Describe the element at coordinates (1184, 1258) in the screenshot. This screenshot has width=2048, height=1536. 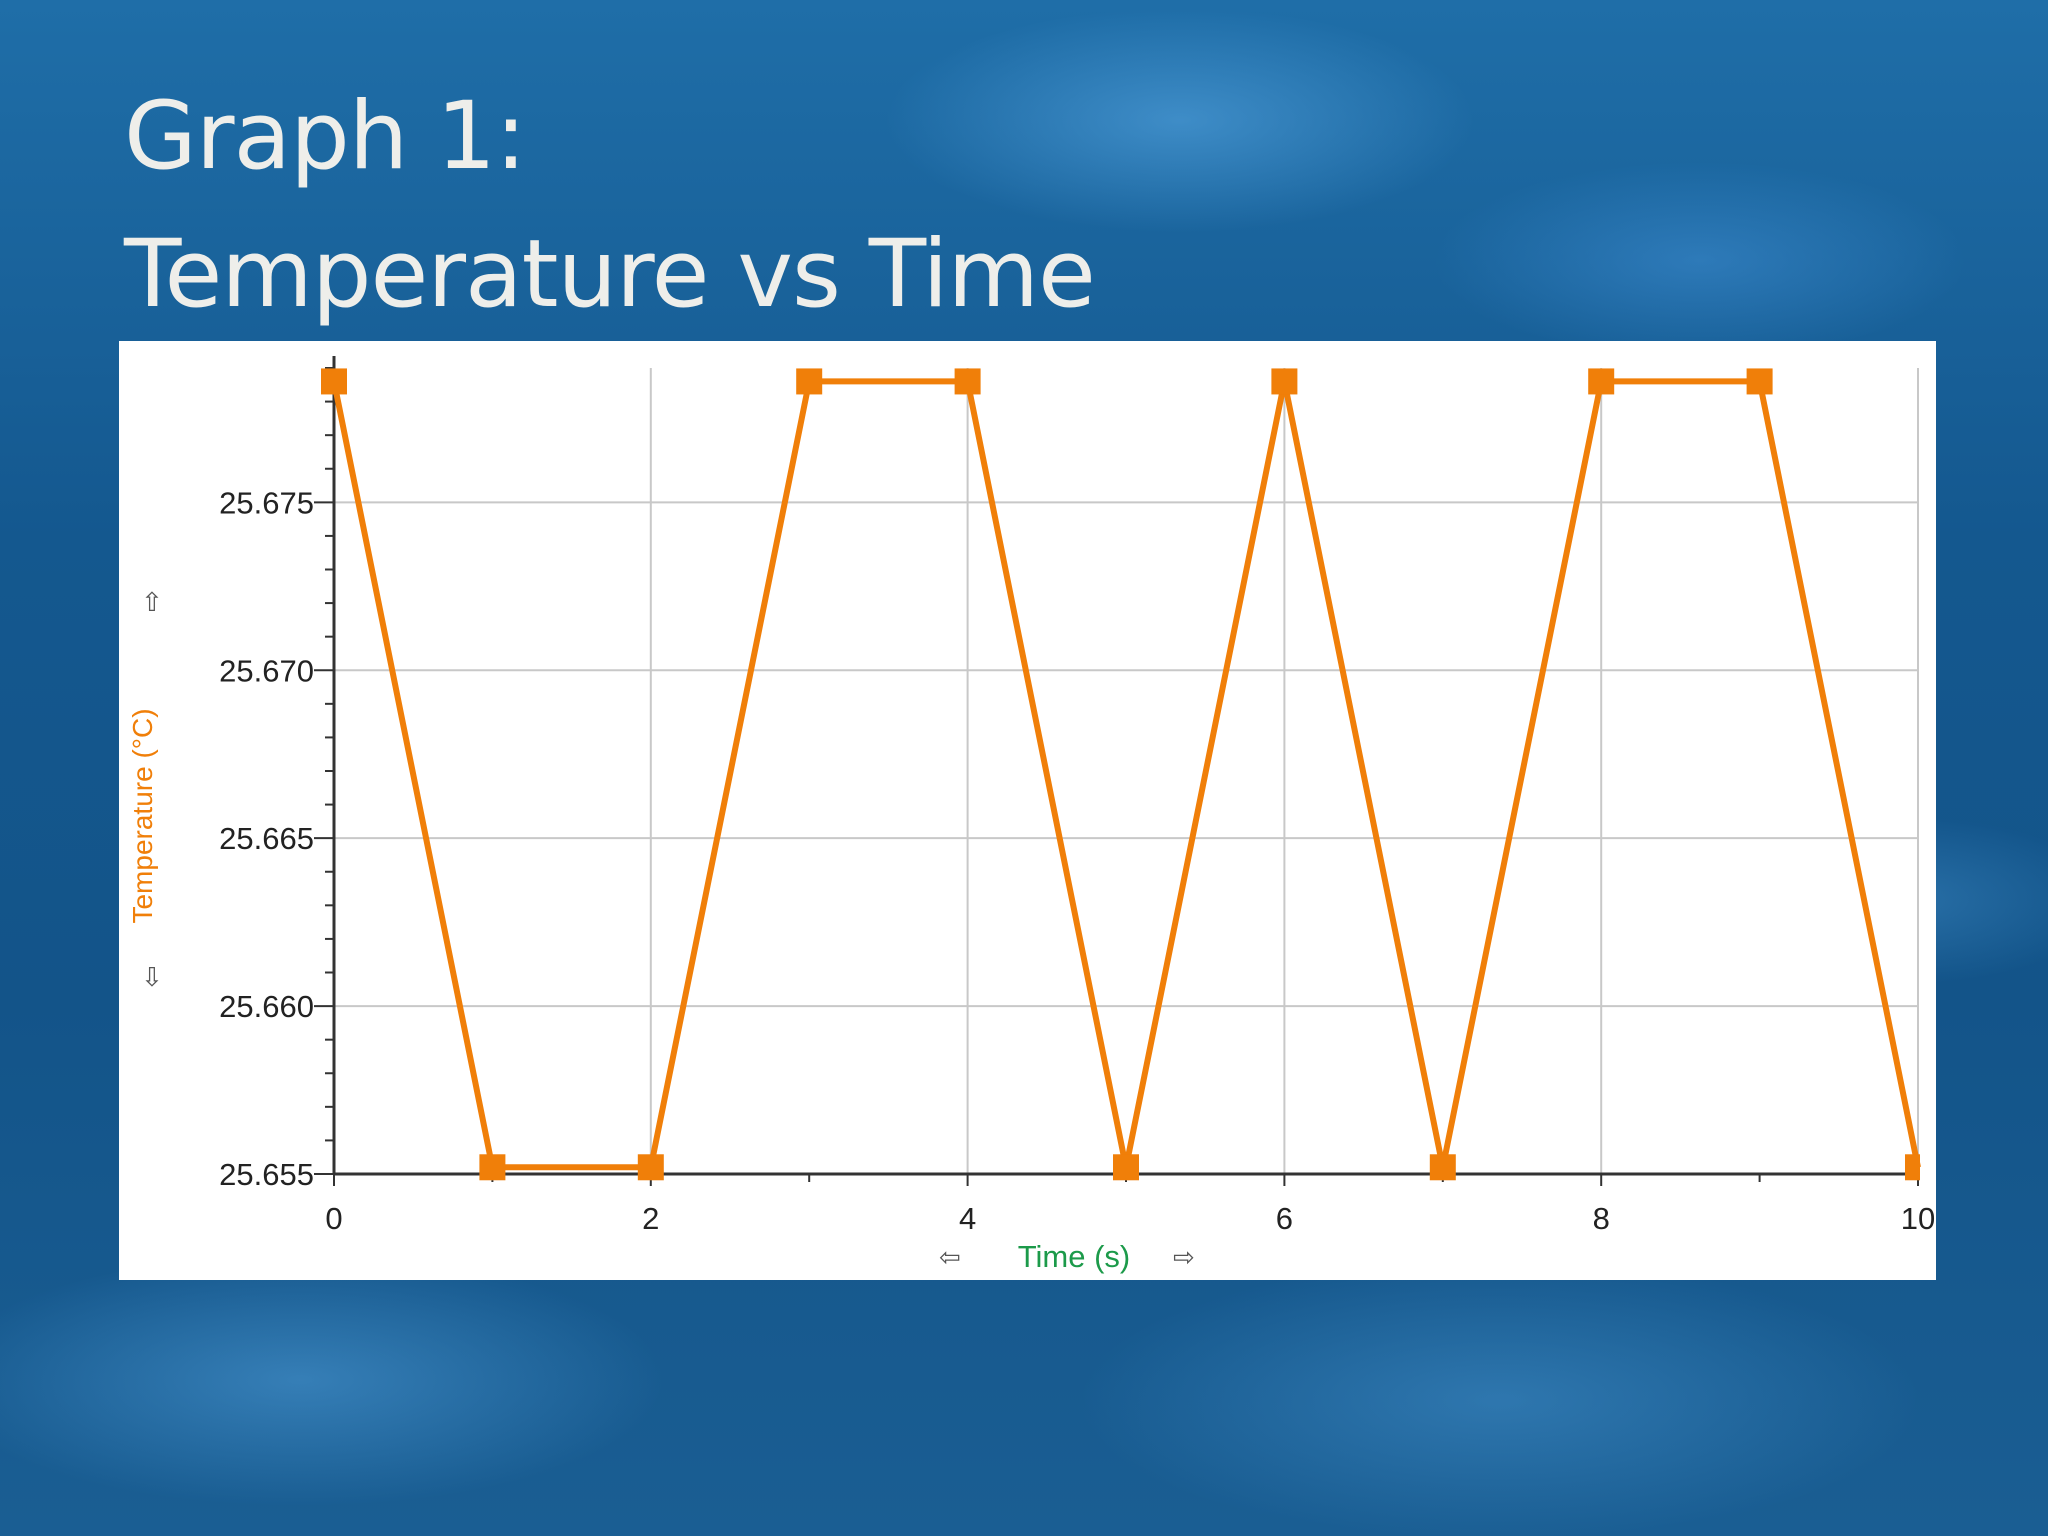
I see `x-axis-right-arrow-icon: ⇨` at that location.